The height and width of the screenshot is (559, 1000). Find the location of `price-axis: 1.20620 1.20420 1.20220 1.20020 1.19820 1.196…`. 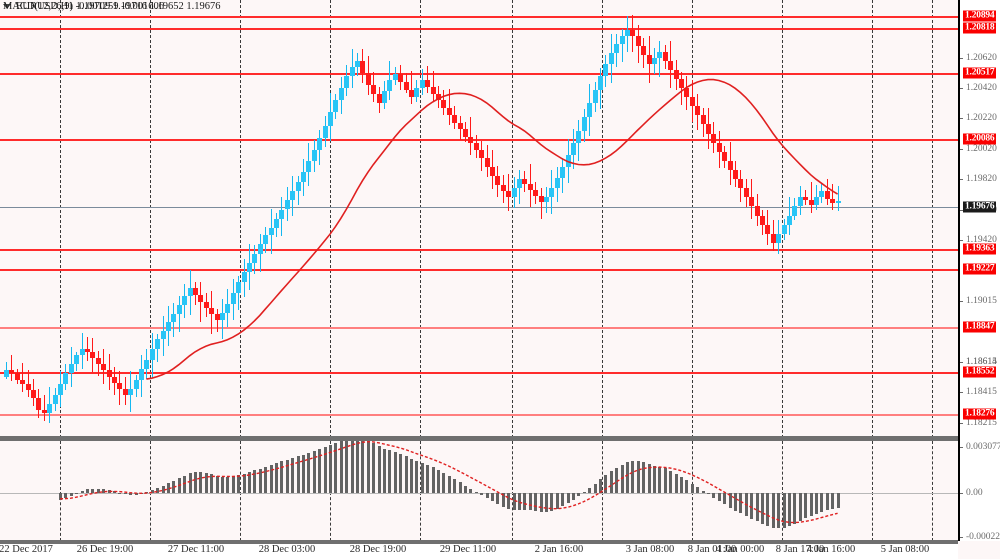

price-axis: 1.20620 1.20420 1.20220 1.20020 1.19820 1.196… is located at coordinates (979, 271).